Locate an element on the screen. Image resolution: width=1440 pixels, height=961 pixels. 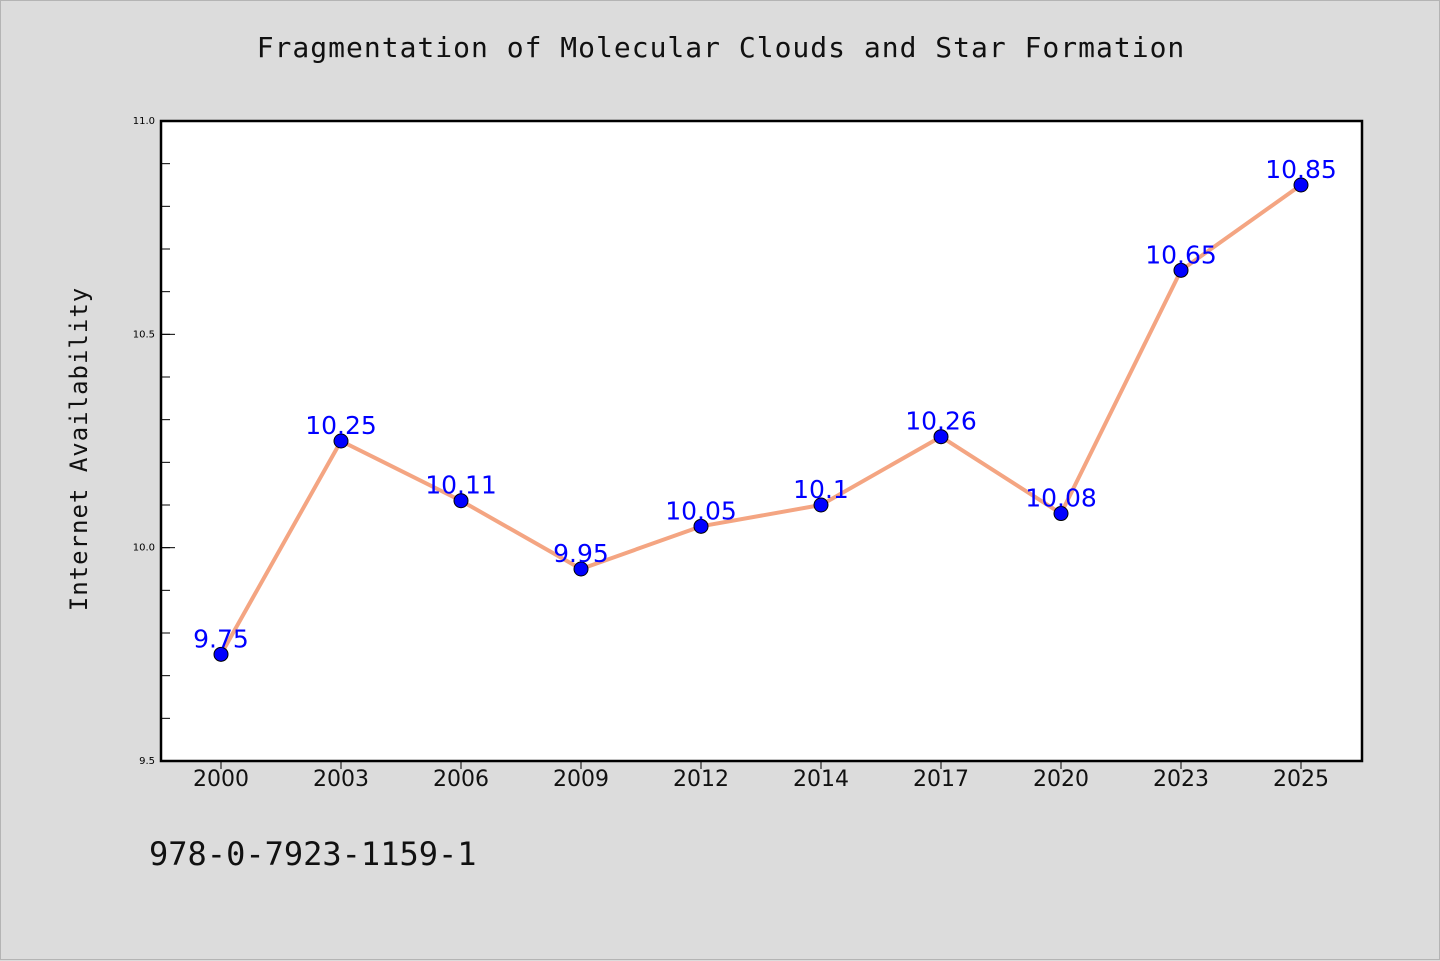
x-tick-label: 2014 is located at coordinates (821, 779).